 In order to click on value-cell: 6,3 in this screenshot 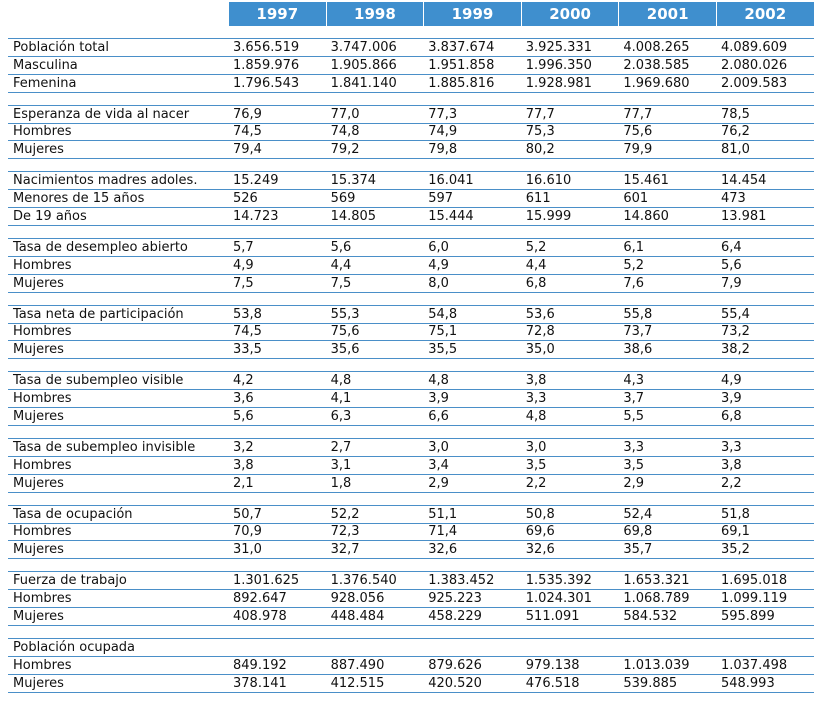, I will do `click(341, 417)`.